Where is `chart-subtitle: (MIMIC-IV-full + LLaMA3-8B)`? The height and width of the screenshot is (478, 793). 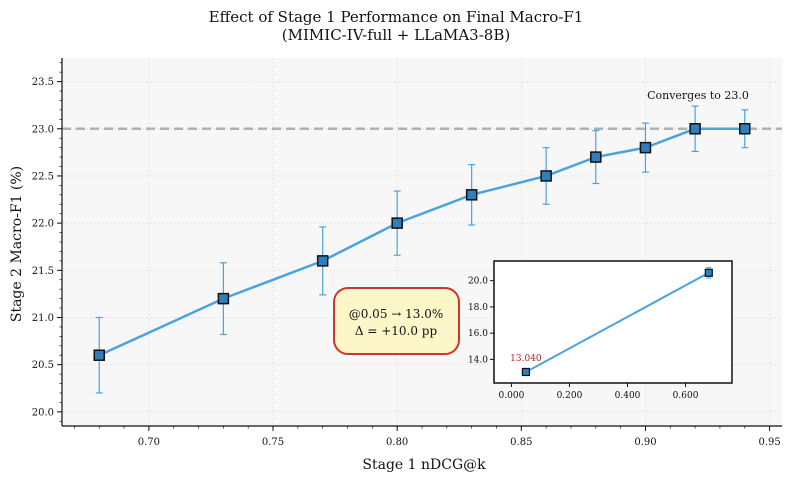 chart-subtitle: (MIMIC-IV-full + LLaMA3-8B) is located at coordinates (396, 35).